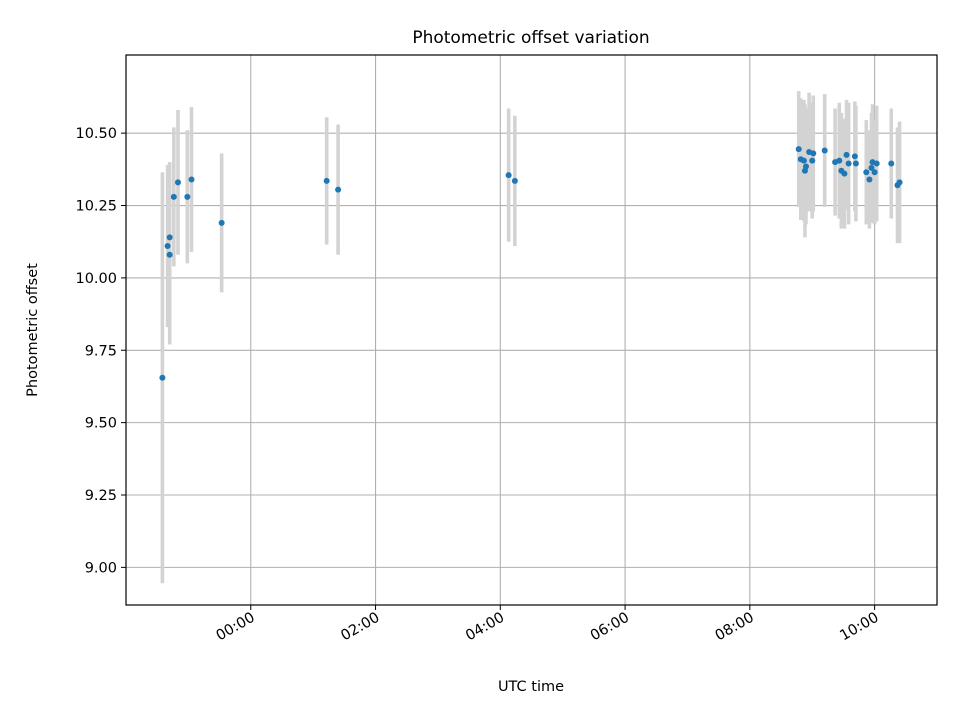  I want to click on y-tick-label: 10.25, so click(96, 207).